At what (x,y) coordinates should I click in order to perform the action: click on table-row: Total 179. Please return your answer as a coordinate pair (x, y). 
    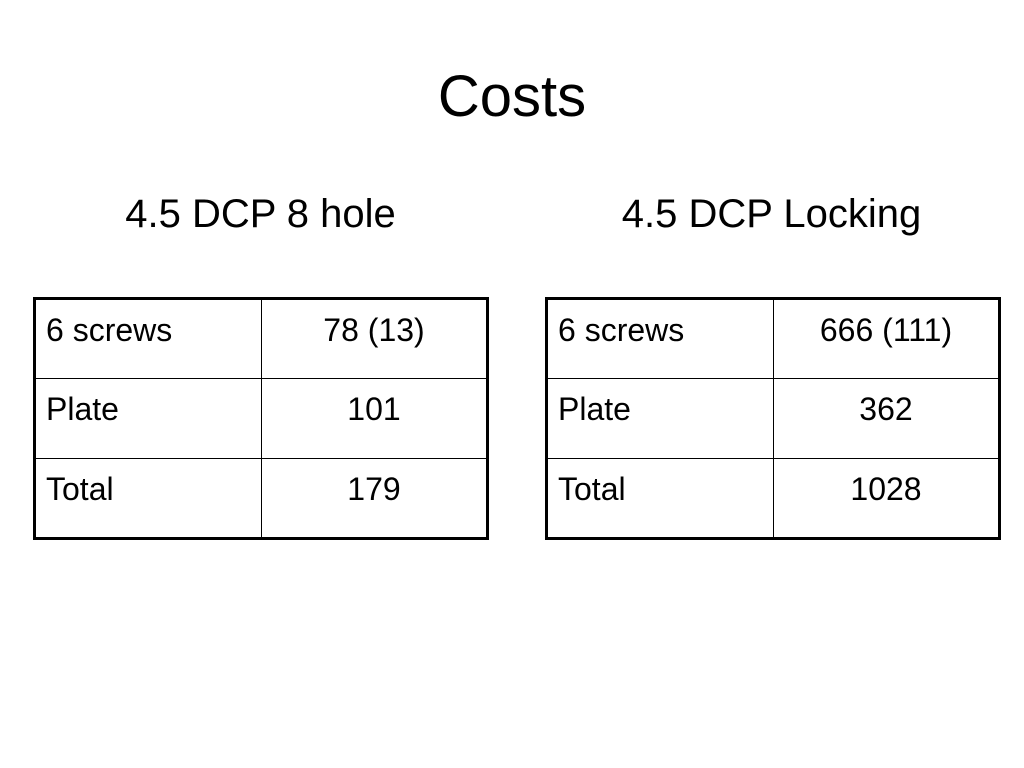
    Looking at the image, I should click on (261, 498).